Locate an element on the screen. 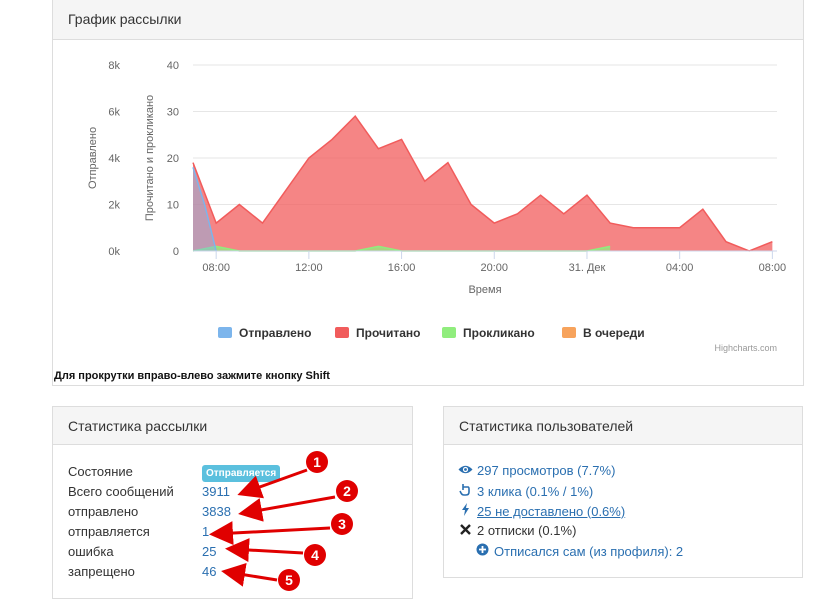 The height and width of the screenshot is (602, 817). x-tick-label: 16:00 is located at coordinates (402, 268).